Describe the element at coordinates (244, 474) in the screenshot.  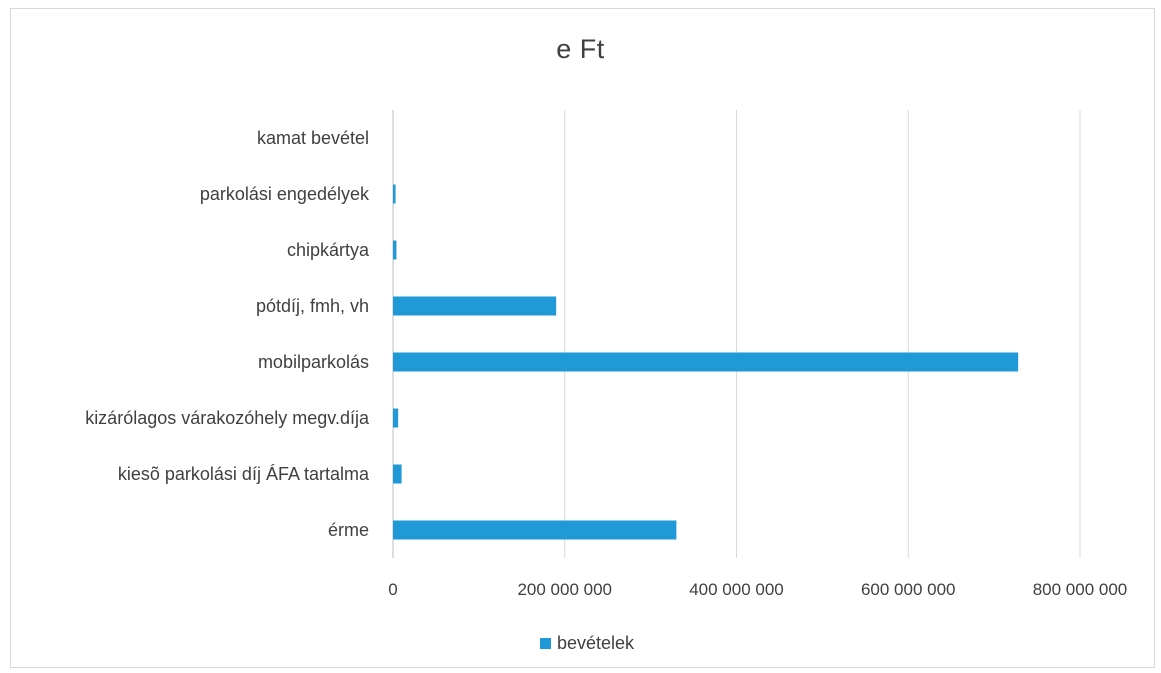
I see `category-label: kiesõ parkolási díj ÁFA tartalma` at that location.